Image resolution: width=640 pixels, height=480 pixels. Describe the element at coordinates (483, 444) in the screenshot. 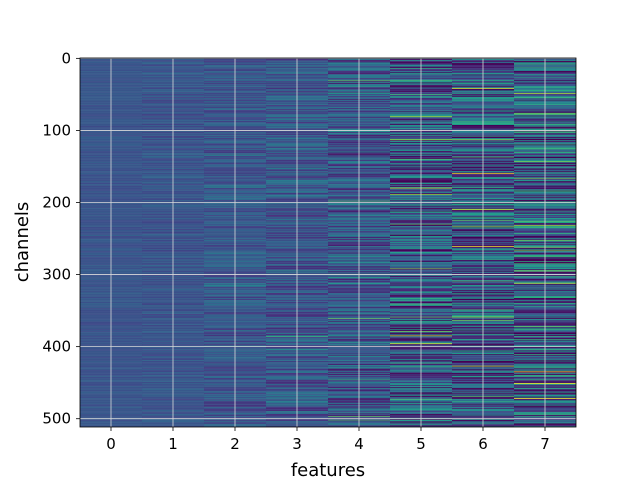

I see `x-tick-label: 6` at that location.